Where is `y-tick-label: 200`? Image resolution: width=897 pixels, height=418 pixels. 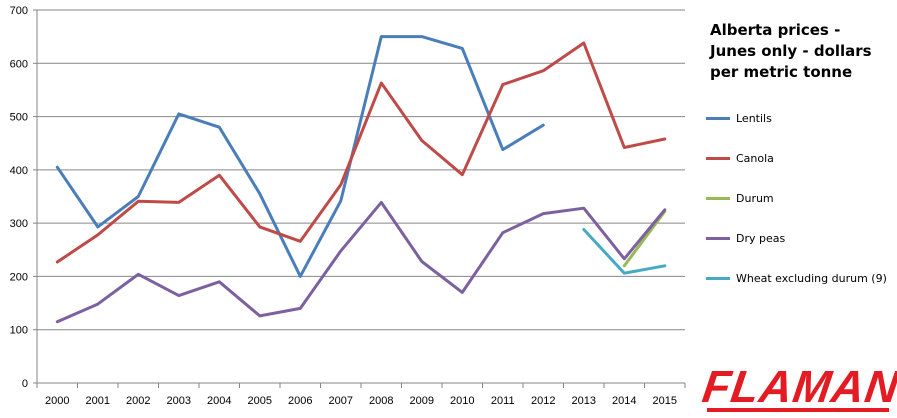 y-tick-label: 200 is located at coordinates (19, 277).